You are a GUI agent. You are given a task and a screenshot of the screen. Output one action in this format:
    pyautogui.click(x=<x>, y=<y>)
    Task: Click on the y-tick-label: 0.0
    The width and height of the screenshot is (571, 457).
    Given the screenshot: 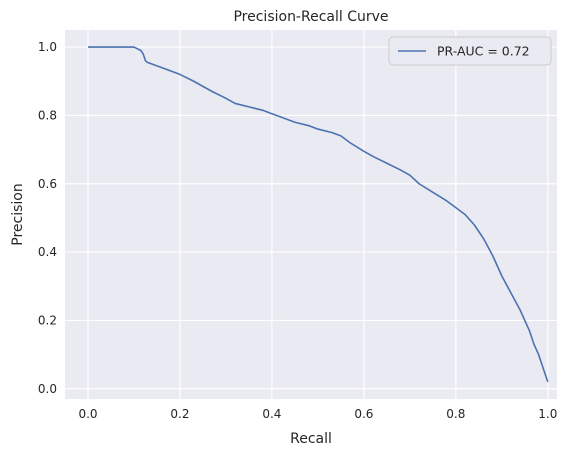 What is the action you would take?
    pyautogui.click(x=47, y=389)
    